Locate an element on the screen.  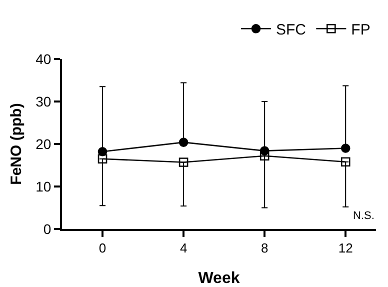
x-tick-label: 0 is located at coordinates (102, 248).